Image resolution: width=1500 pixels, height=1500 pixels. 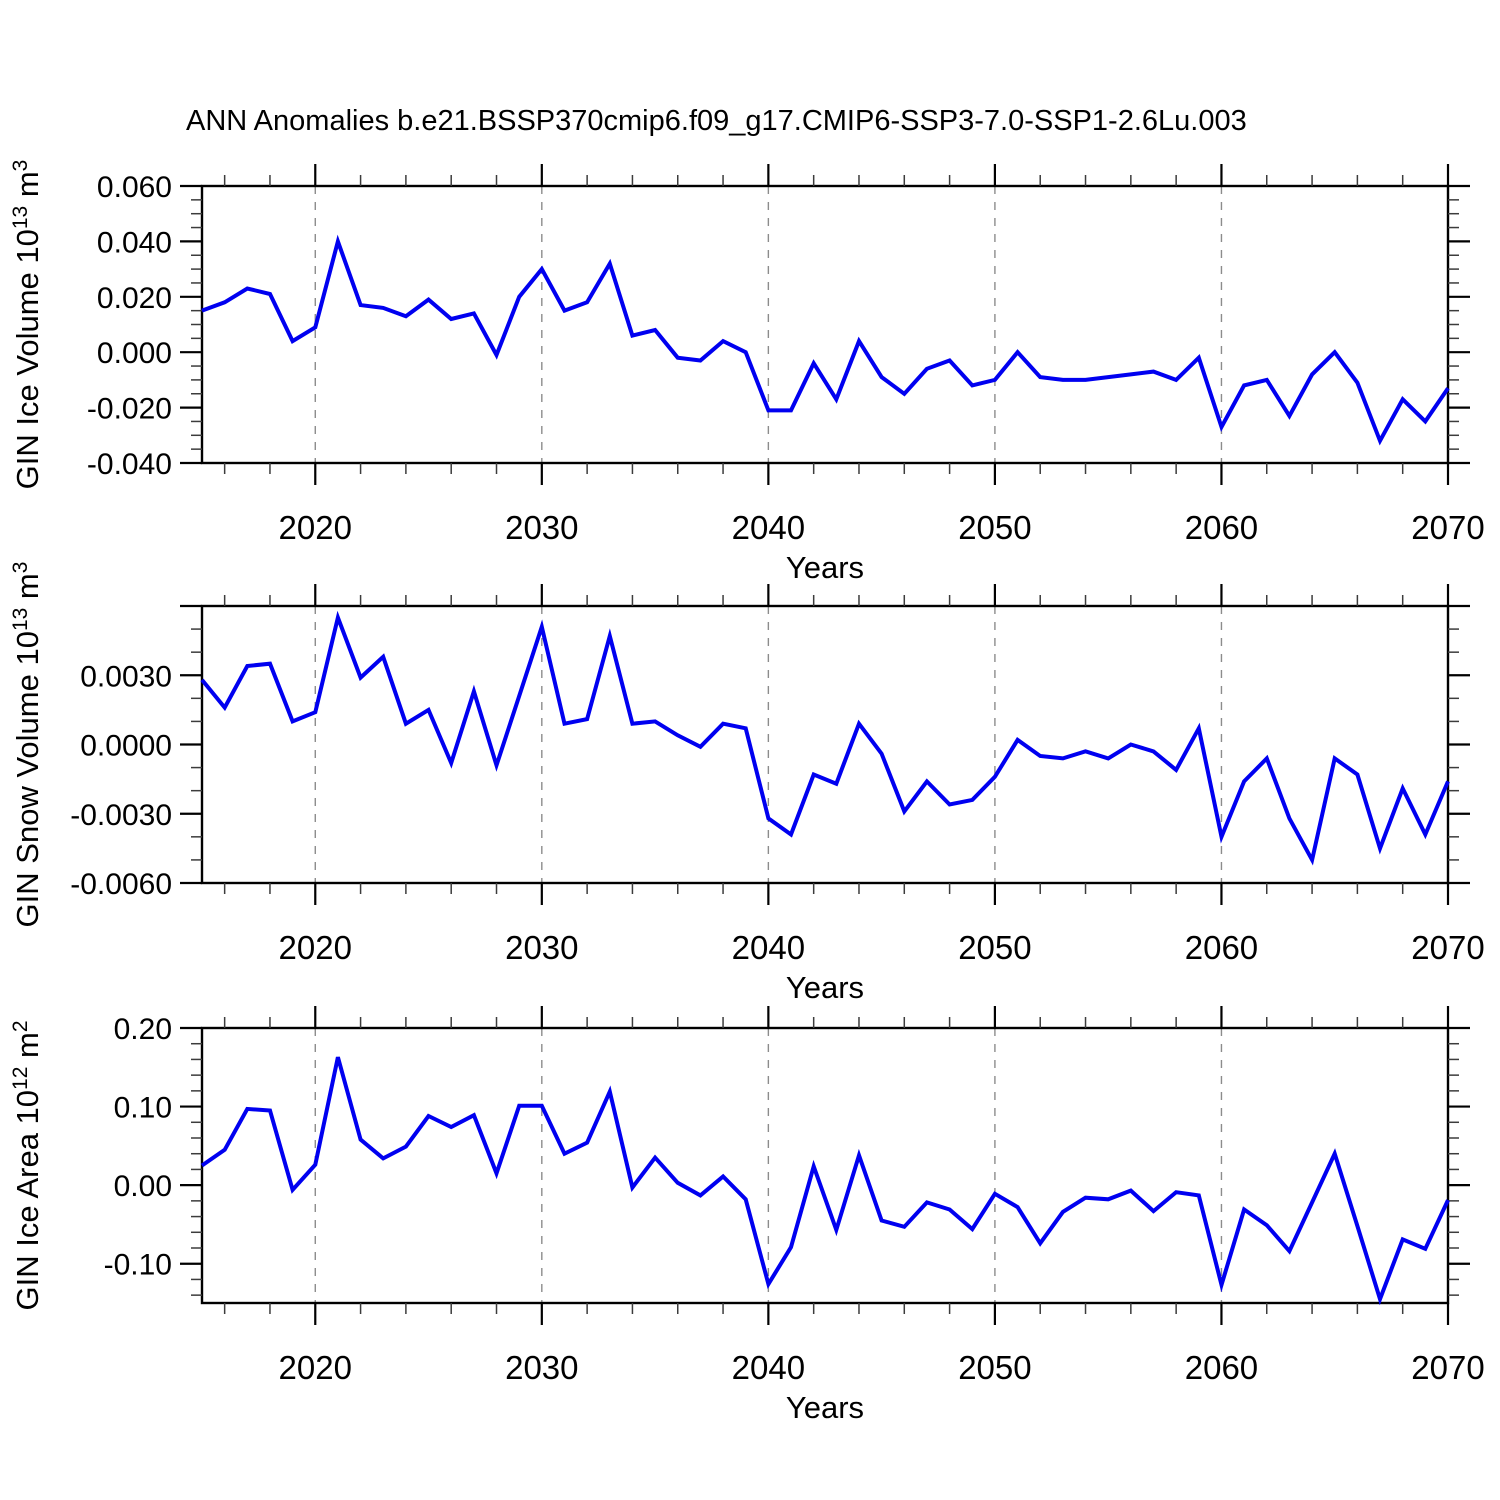 What do you see at coordinates (27, 1165) in the screenshot?
I see `y-axis-label: GIN Ice Area 1012 m2` at bounding box center [27, 1165].